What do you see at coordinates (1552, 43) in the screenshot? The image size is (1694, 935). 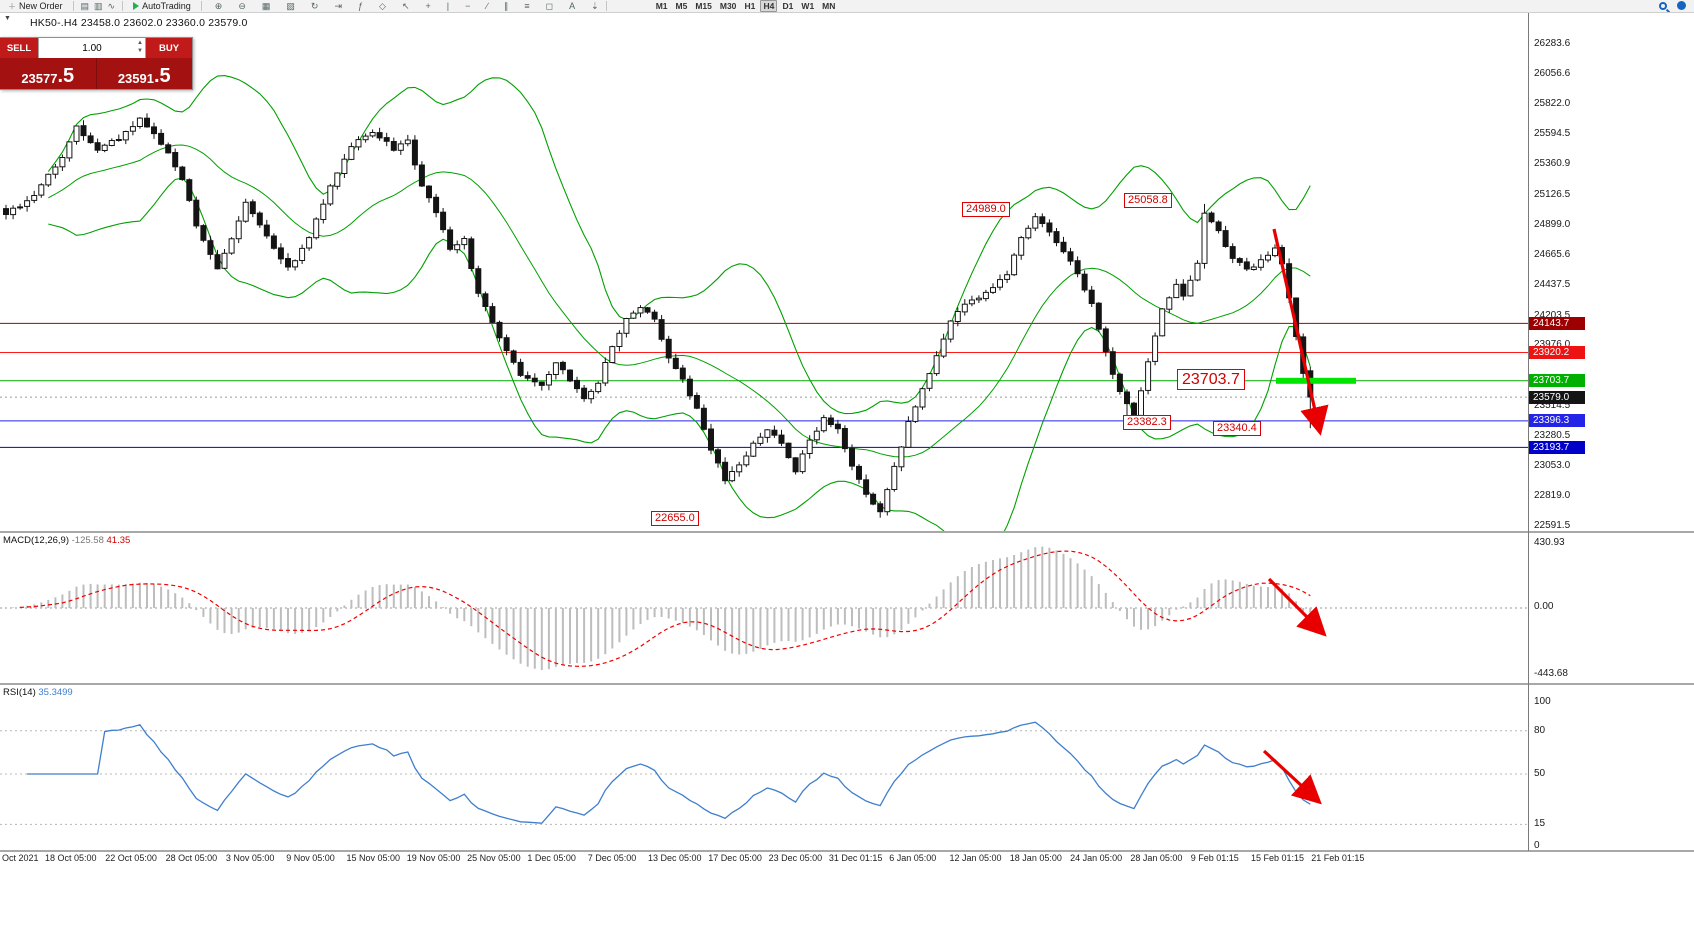 I see `price-axis-label: 26283.6` at bounding box center [1552, 43].